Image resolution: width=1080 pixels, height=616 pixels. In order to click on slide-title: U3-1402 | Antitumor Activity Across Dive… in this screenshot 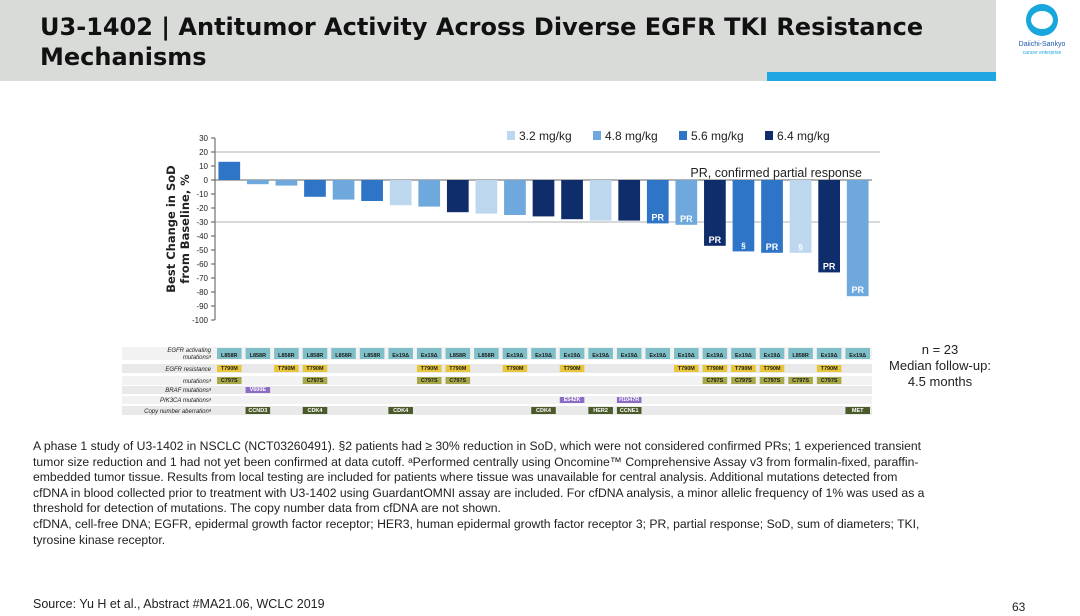, I will do `click(482, 42)`.